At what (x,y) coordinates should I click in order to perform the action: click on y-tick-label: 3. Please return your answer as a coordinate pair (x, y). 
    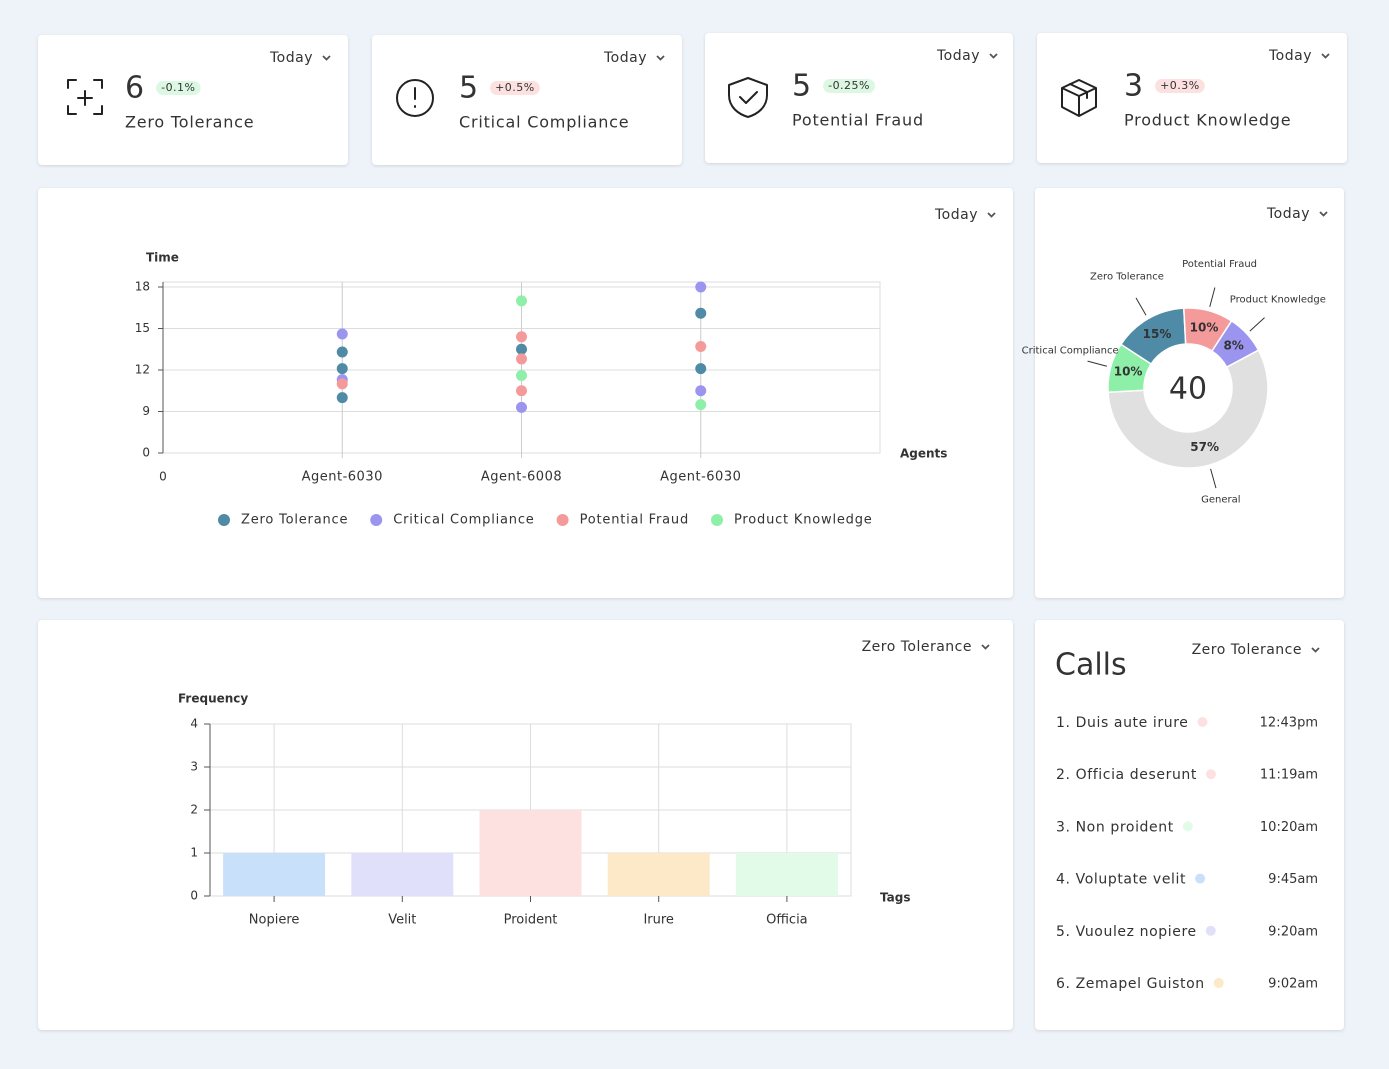
    Looking at the image, I should click on (194, 767).